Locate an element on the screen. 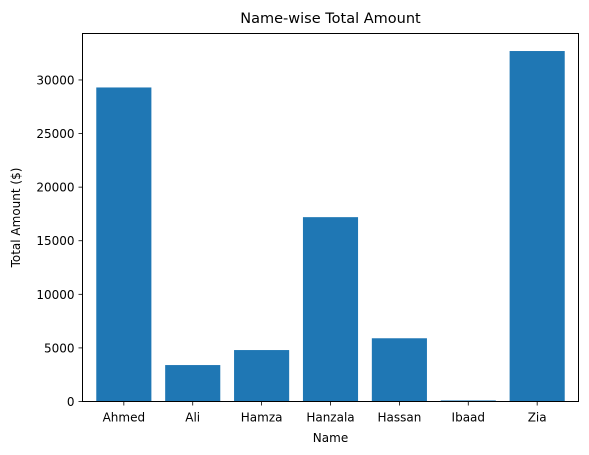 This screenshot has width=589, height=455. y-tick-label: 20000 is located at coordinates (55, 188).